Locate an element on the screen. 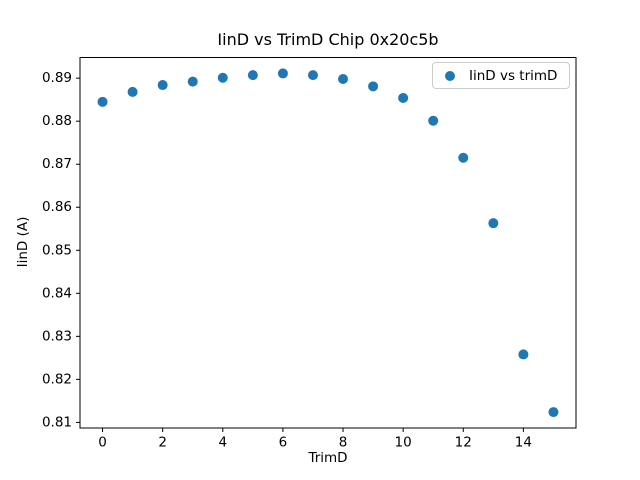 The width and height of the screenshot is (640, 480). x-tick-label: 14 is located at coordinates (523, 443).